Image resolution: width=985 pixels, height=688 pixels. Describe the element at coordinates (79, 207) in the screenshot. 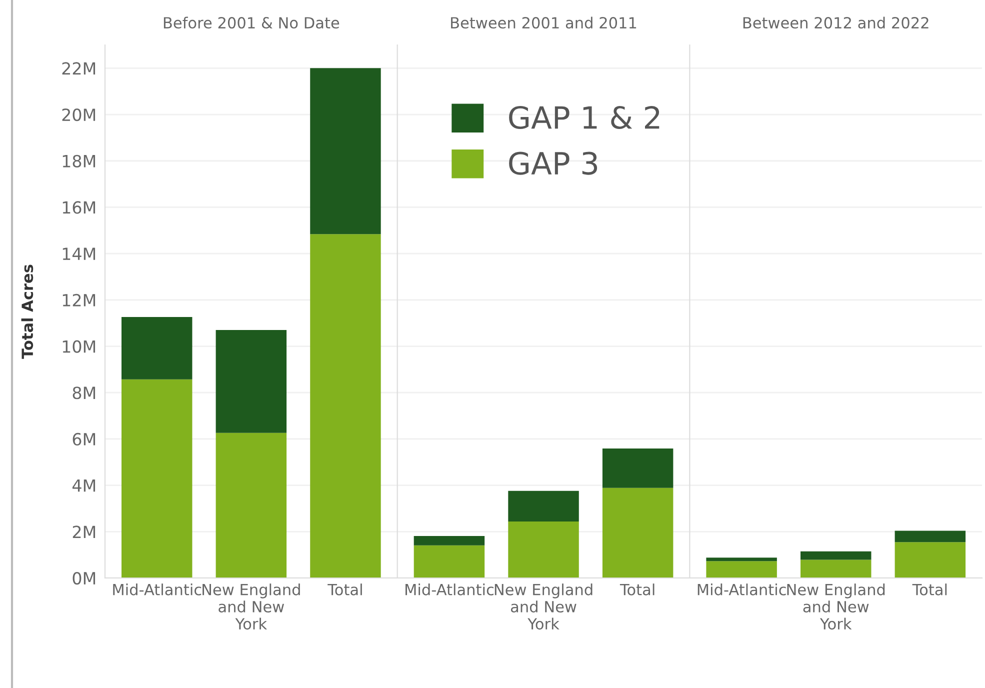

I see `y-tick-label: 16M` at that location.